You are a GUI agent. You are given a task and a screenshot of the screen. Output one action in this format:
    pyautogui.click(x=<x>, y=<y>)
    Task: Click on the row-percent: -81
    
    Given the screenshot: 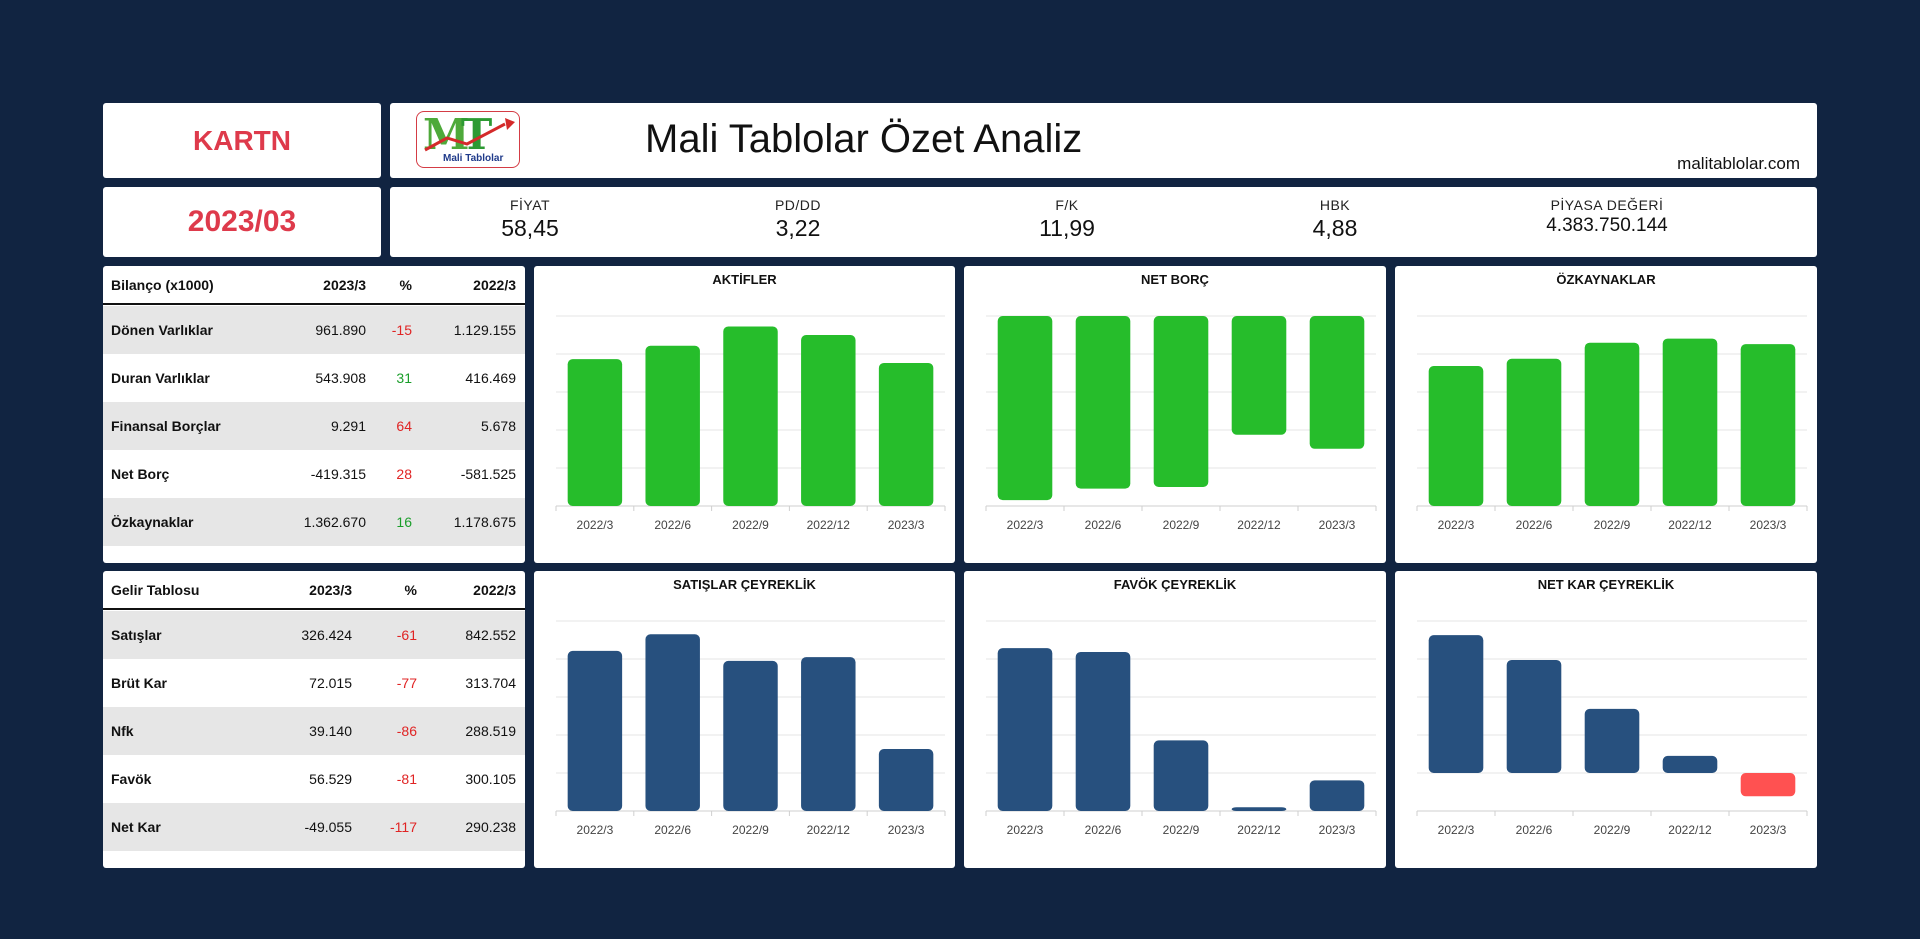 What is the action you would take?
    pyautogui.click(x=406, y=779)
    